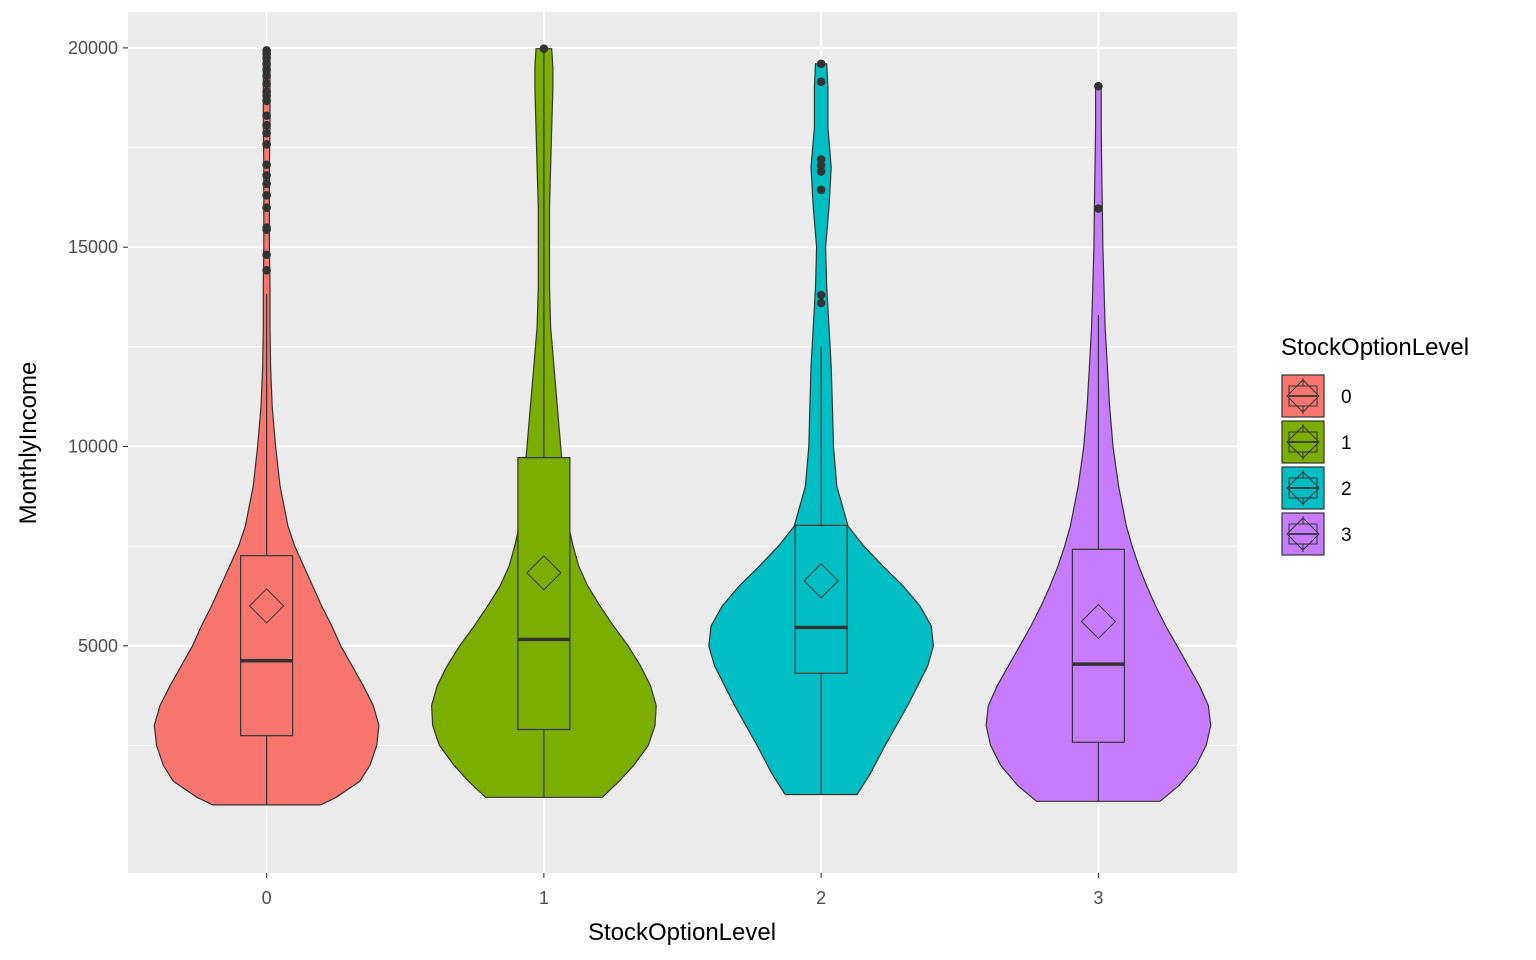 This screenshot has height=960, width=1536. I want to click on y-tick-label: 10000, so click(93, 446).